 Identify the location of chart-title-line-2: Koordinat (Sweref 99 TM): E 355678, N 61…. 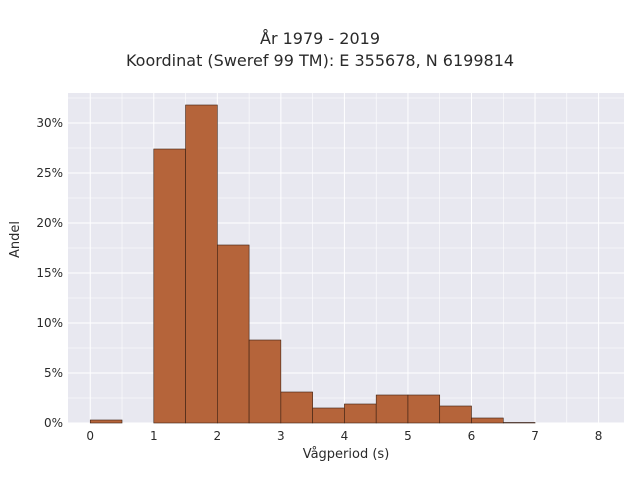
(320, 60).